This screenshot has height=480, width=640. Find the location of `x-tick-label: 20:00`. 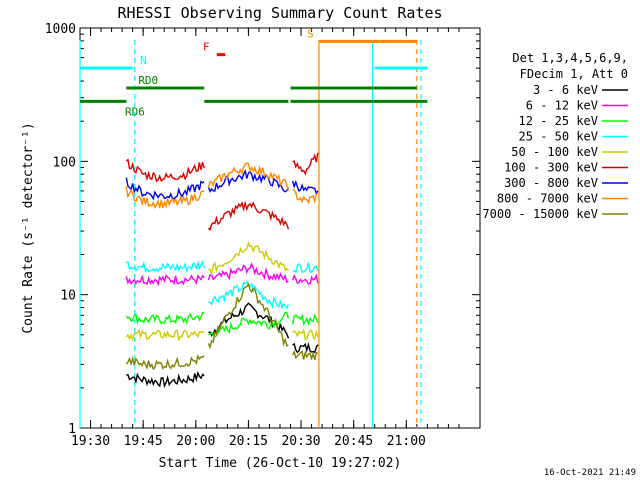

x-tick-label: 20:00 is located at coordinates (195, 441).